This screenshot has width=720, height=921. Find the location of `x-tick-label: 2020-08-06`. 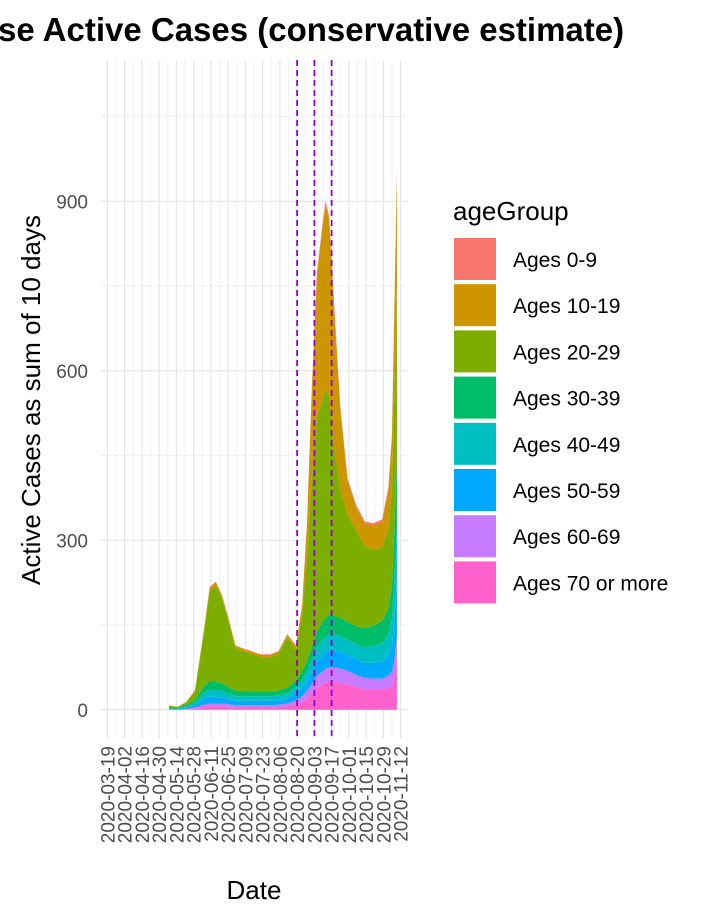

x-tick-label: 2020-08-06 is located at coordinates (281, 794).